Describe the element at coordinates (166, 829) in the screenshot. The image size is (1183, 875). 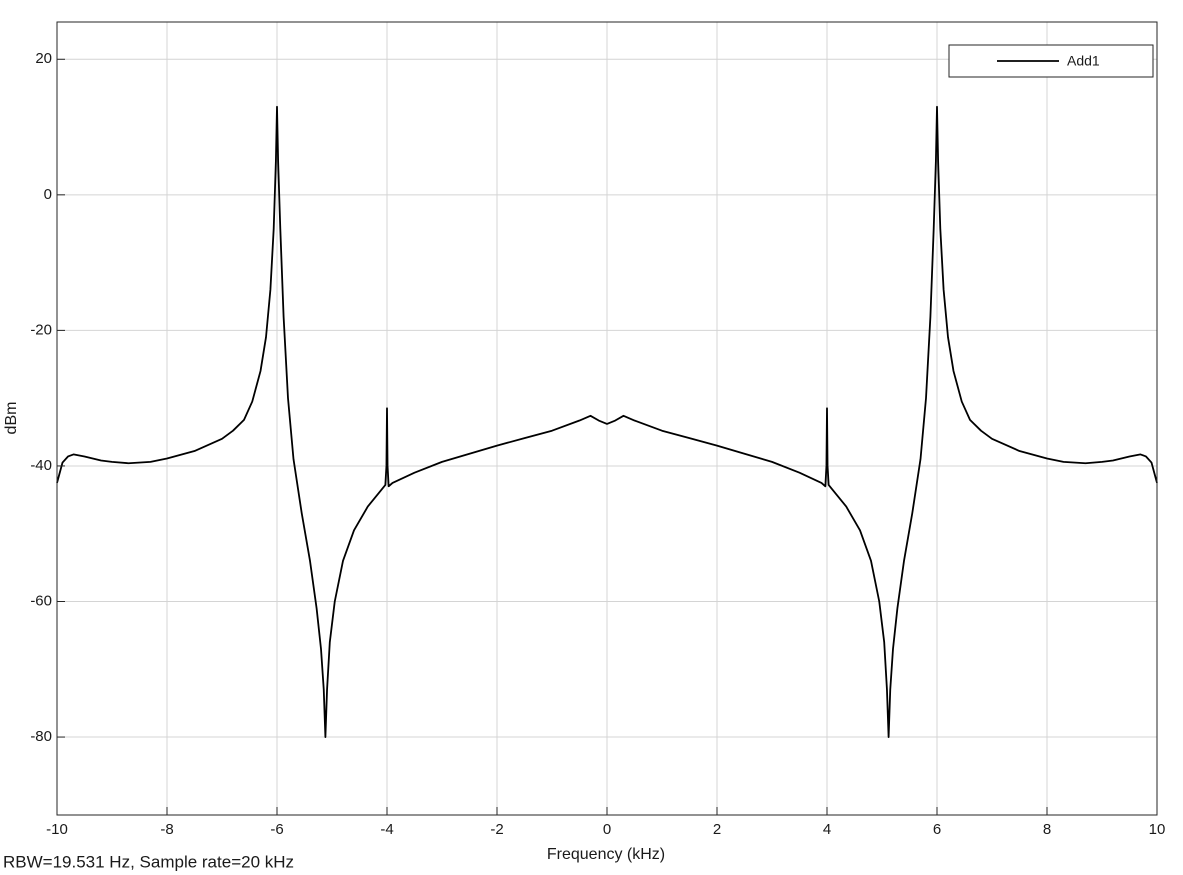
I see `x-tick-label: -8` at that location.